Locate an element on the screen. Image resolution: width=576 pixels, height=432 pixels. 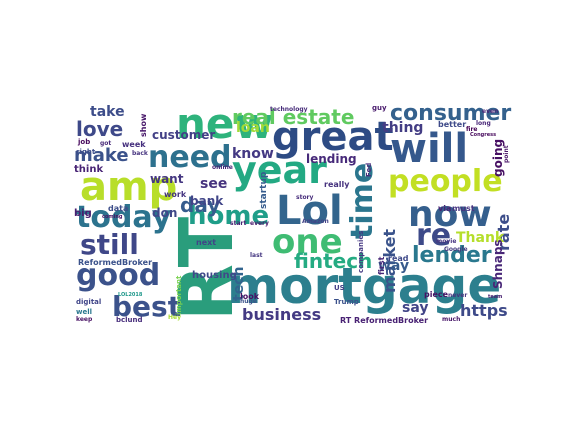
word-long: long is located at coordinates (483, 123).